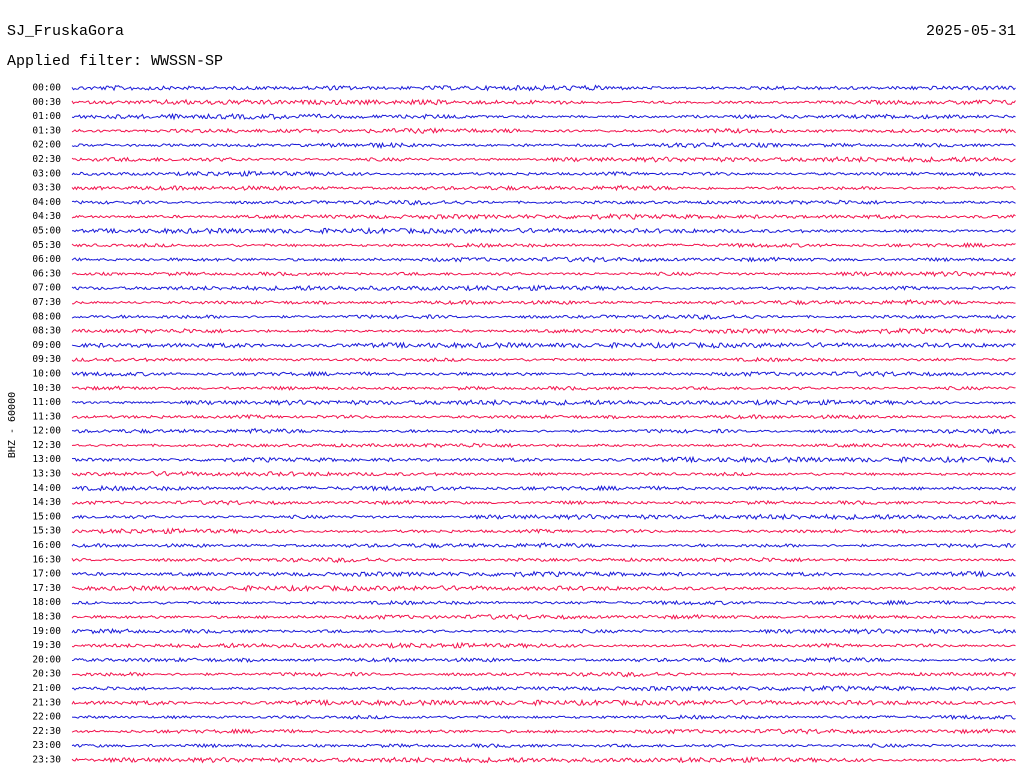  I want to click on row-label: 13:00, so click(46, 459).